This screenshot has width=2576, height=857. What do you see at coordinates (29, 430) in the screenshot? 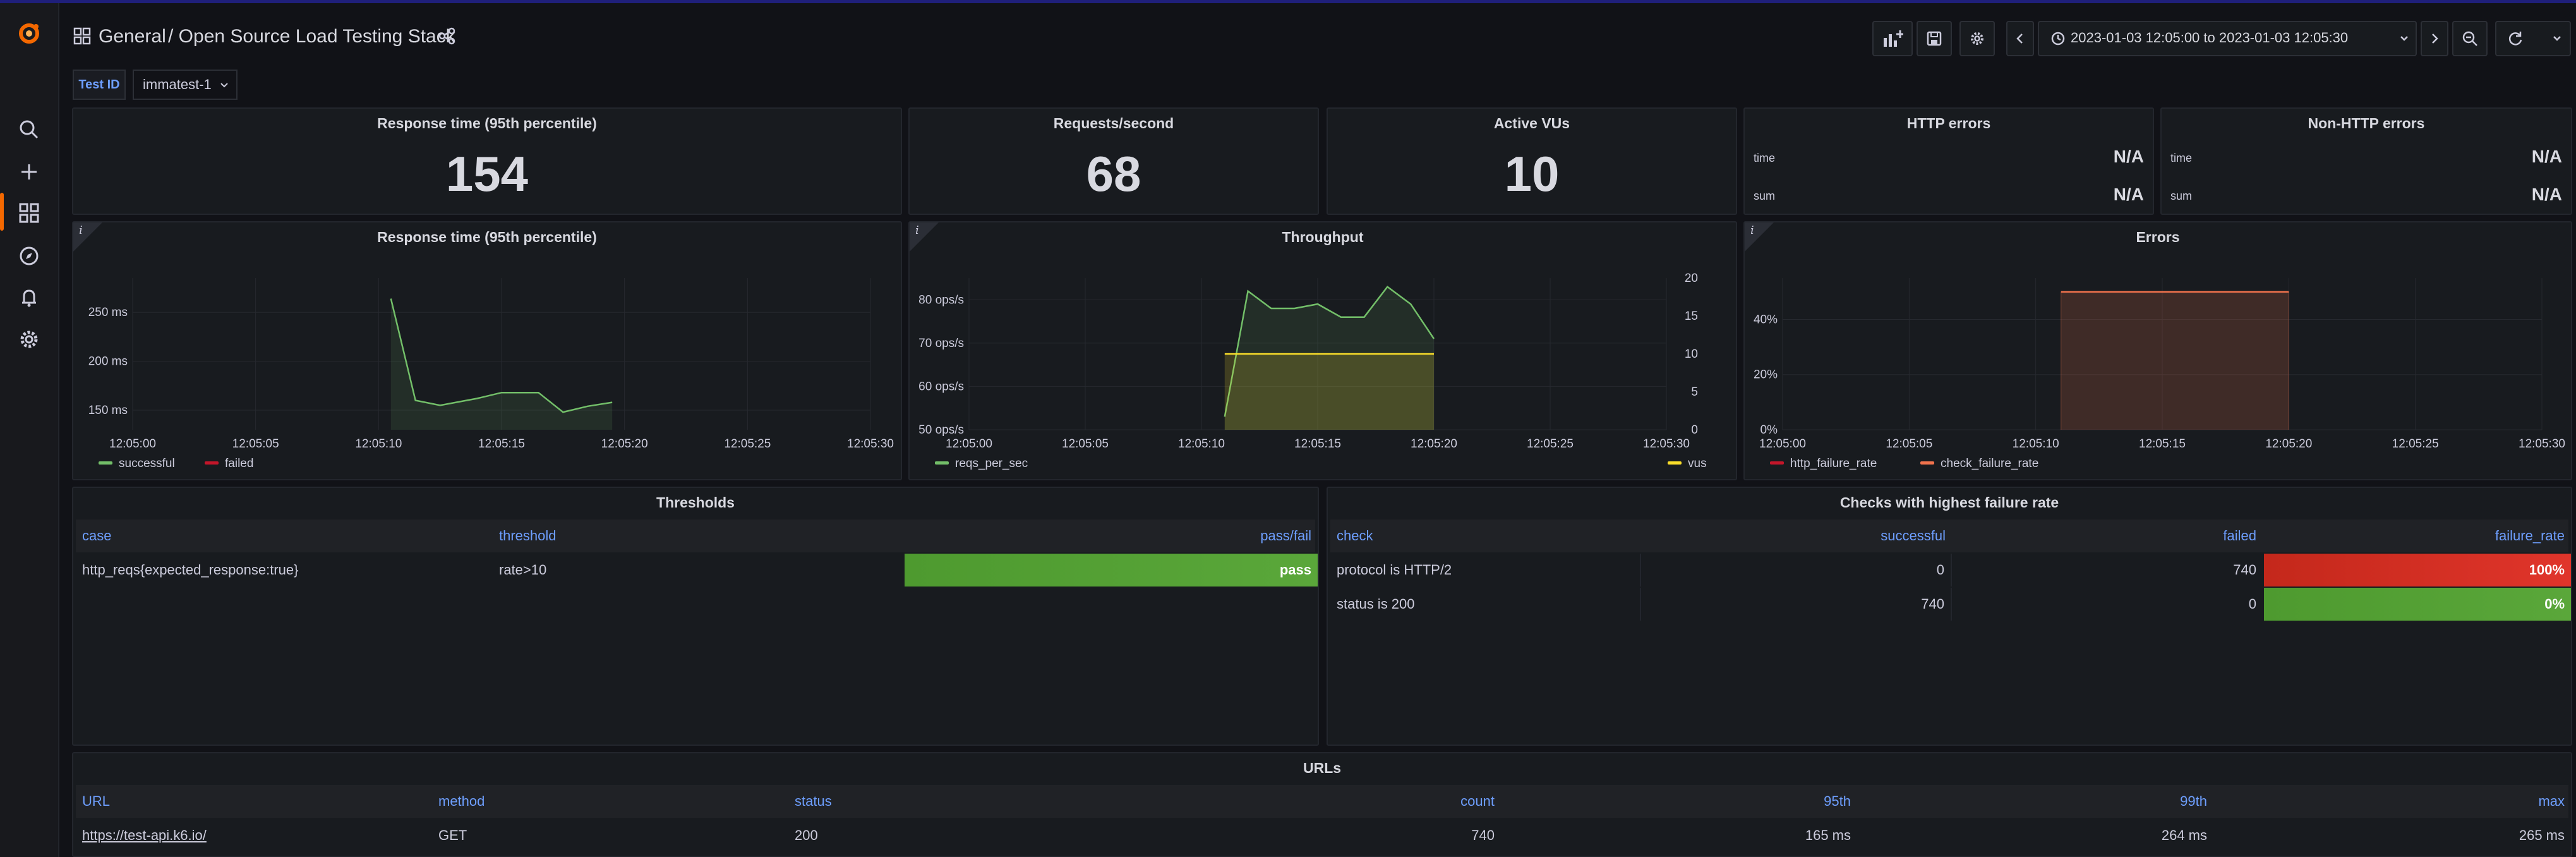
I see `sidebar` at bounding box center [29, 430].